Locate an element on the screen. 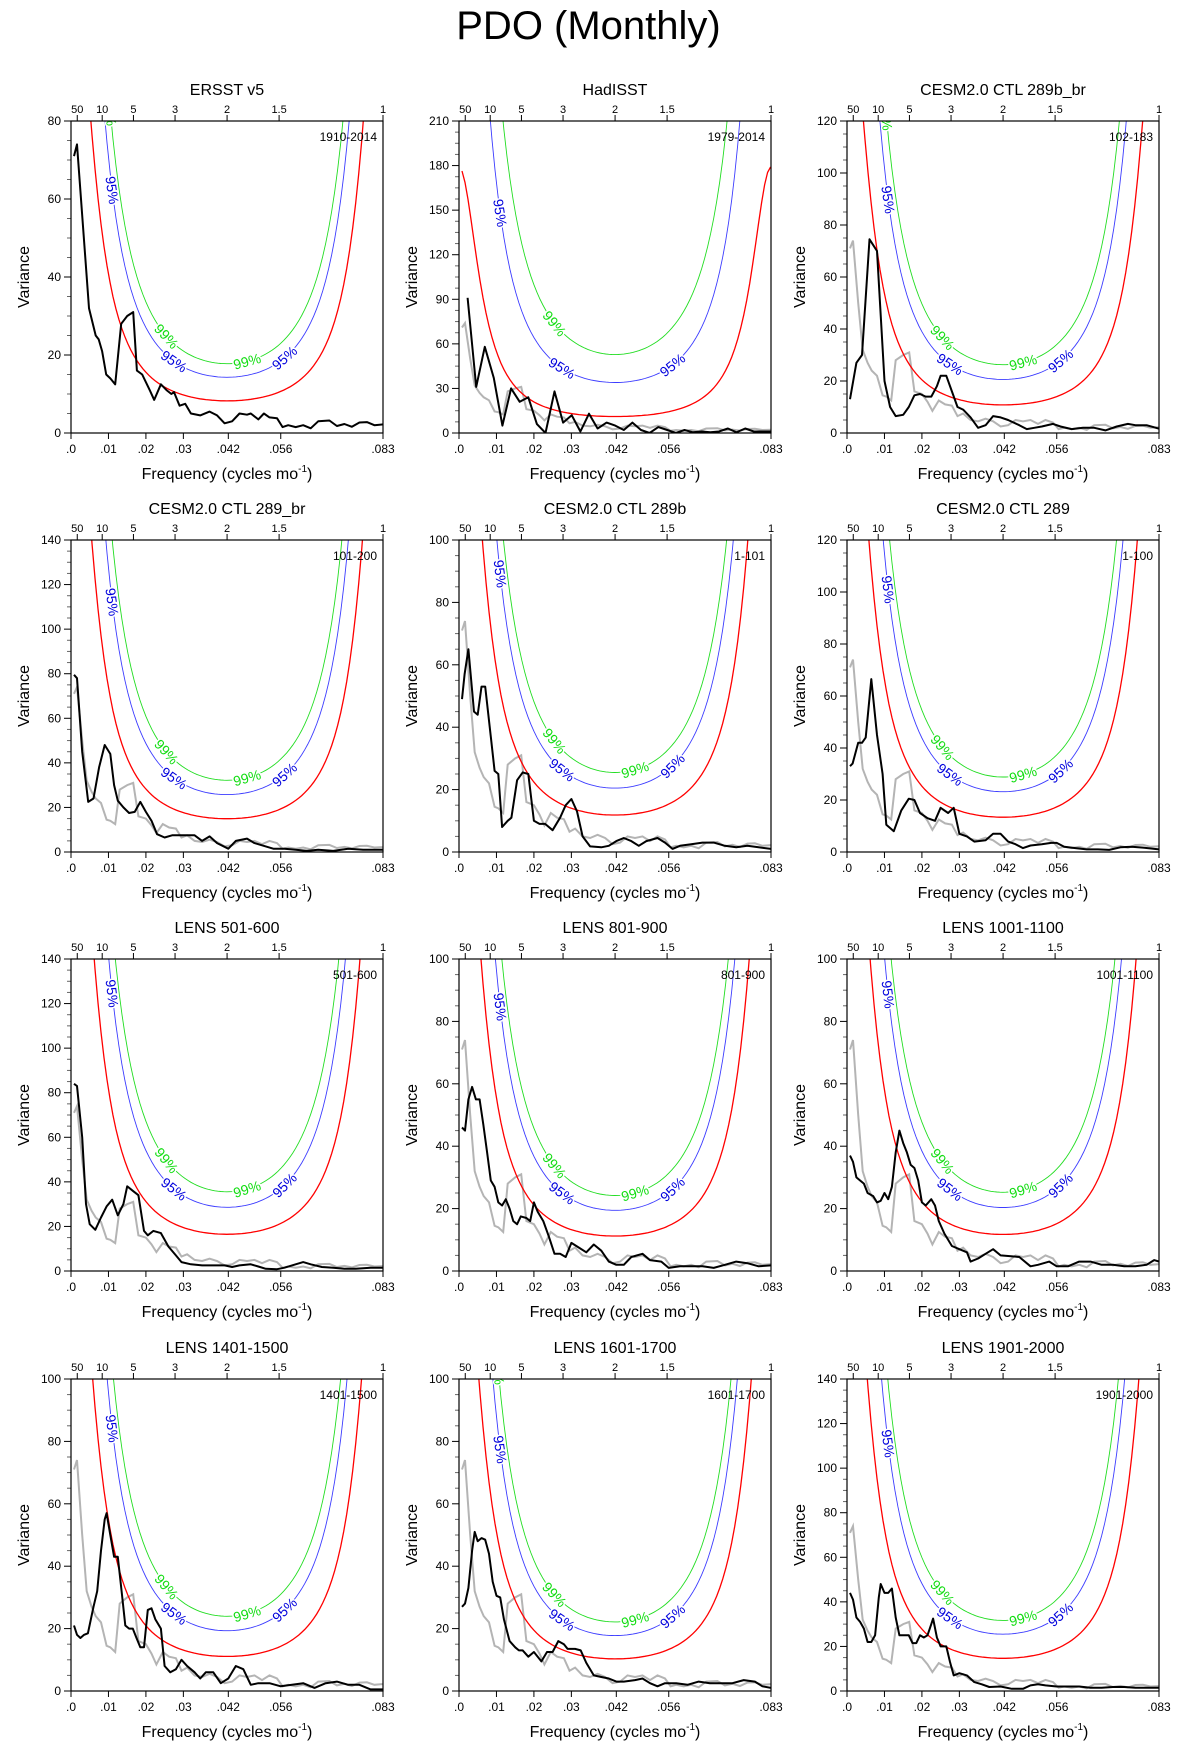  y-tick-label: 20 is located at coordinates (443, 790).